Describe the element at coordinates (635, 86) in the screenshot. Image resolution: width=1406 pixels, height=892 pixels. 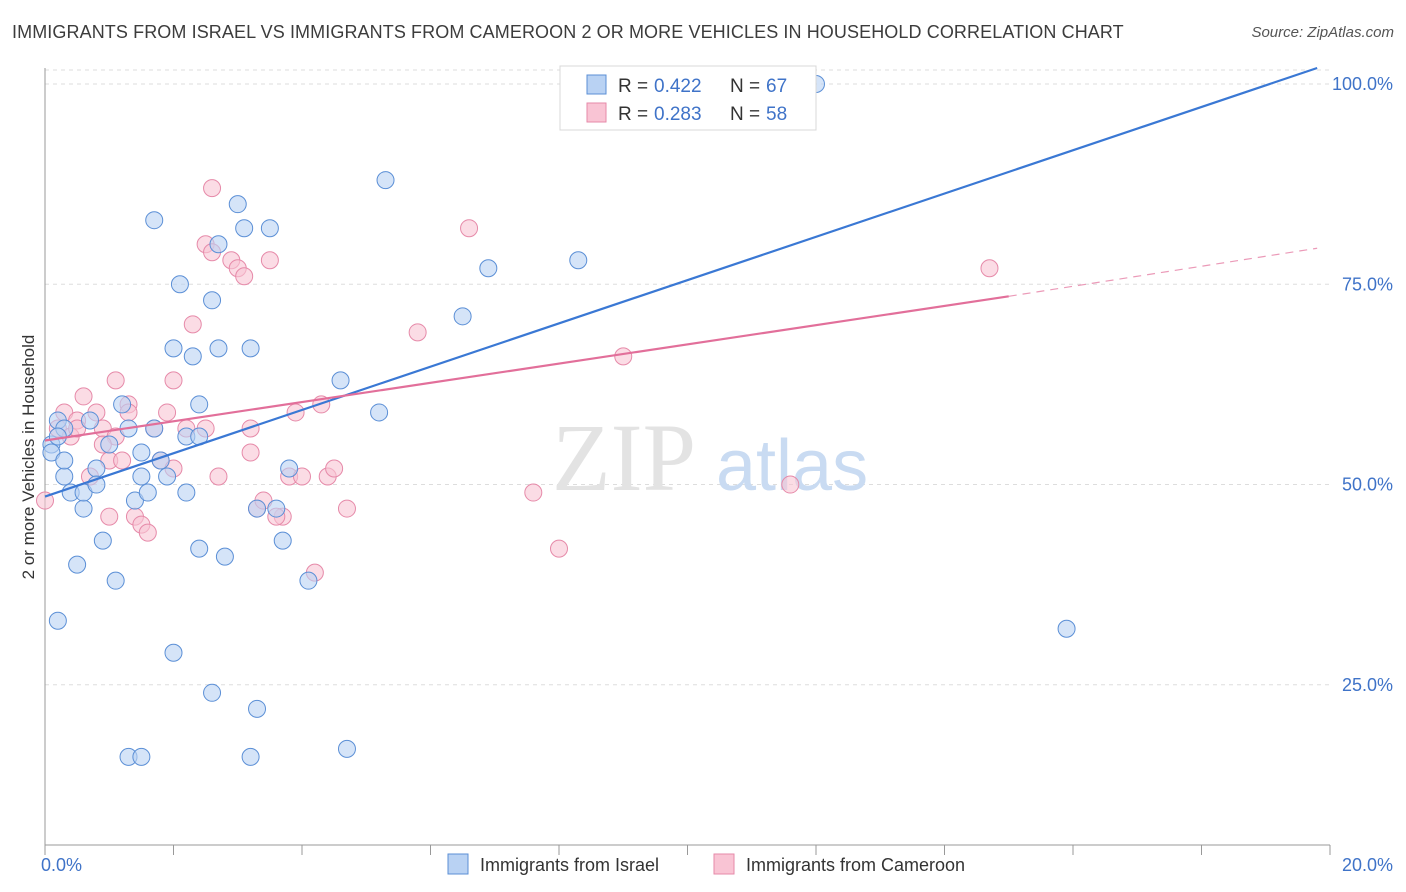
I see `legend-r-label-israel: R =` at that location.